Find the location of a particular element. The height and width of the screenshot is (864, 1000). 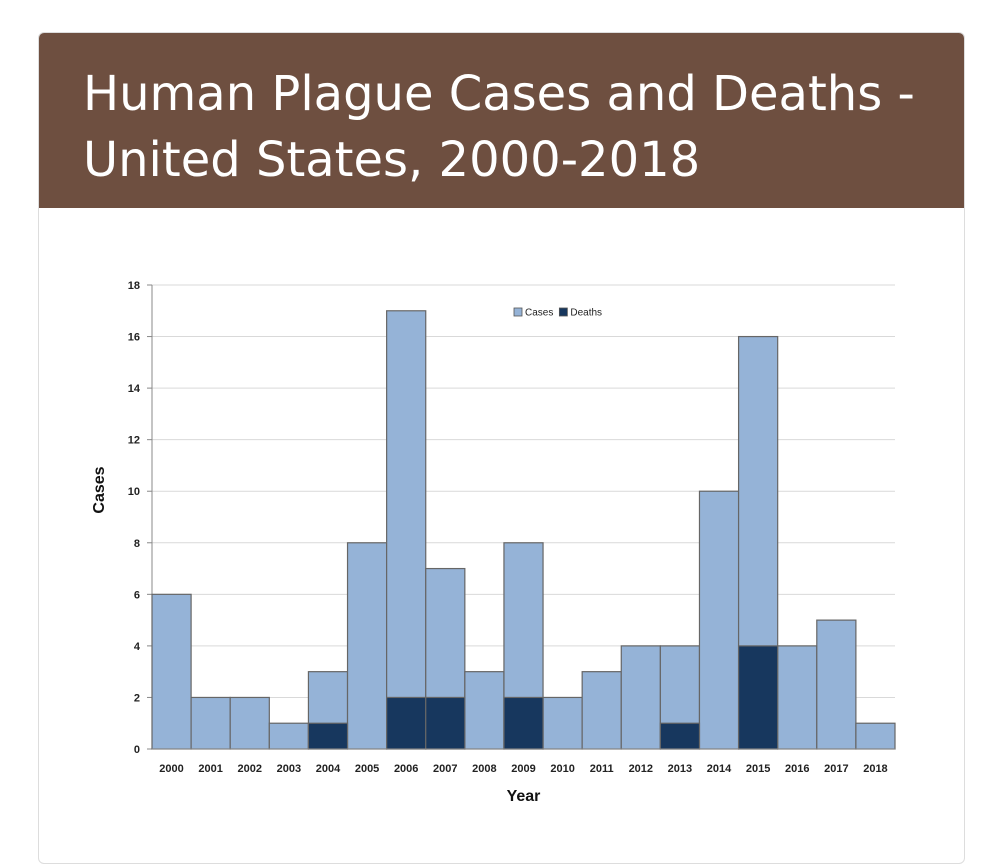

y-tick-label: 2 is located at coordinates (137, 698).